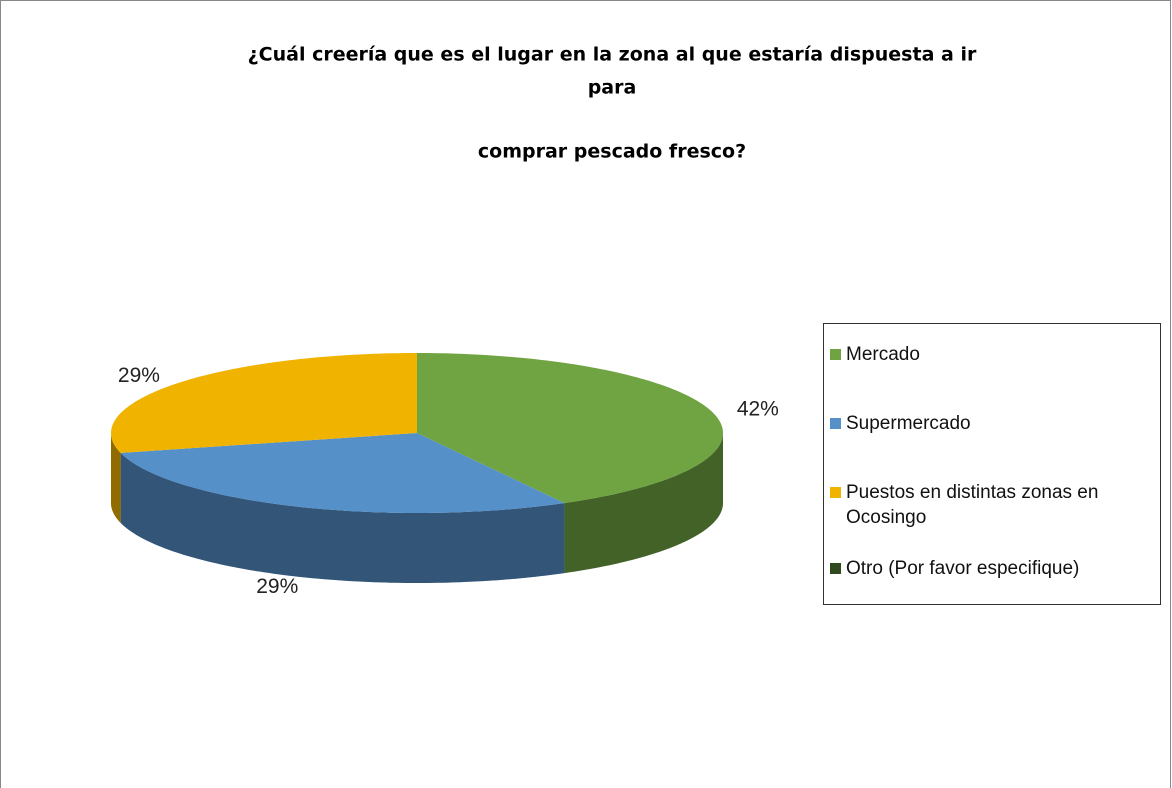 This screenshot has height=788, width=1172. Describe the element at coordinates (883, 354) in the screenshot. I see `legend-label: Mercado` at that location.